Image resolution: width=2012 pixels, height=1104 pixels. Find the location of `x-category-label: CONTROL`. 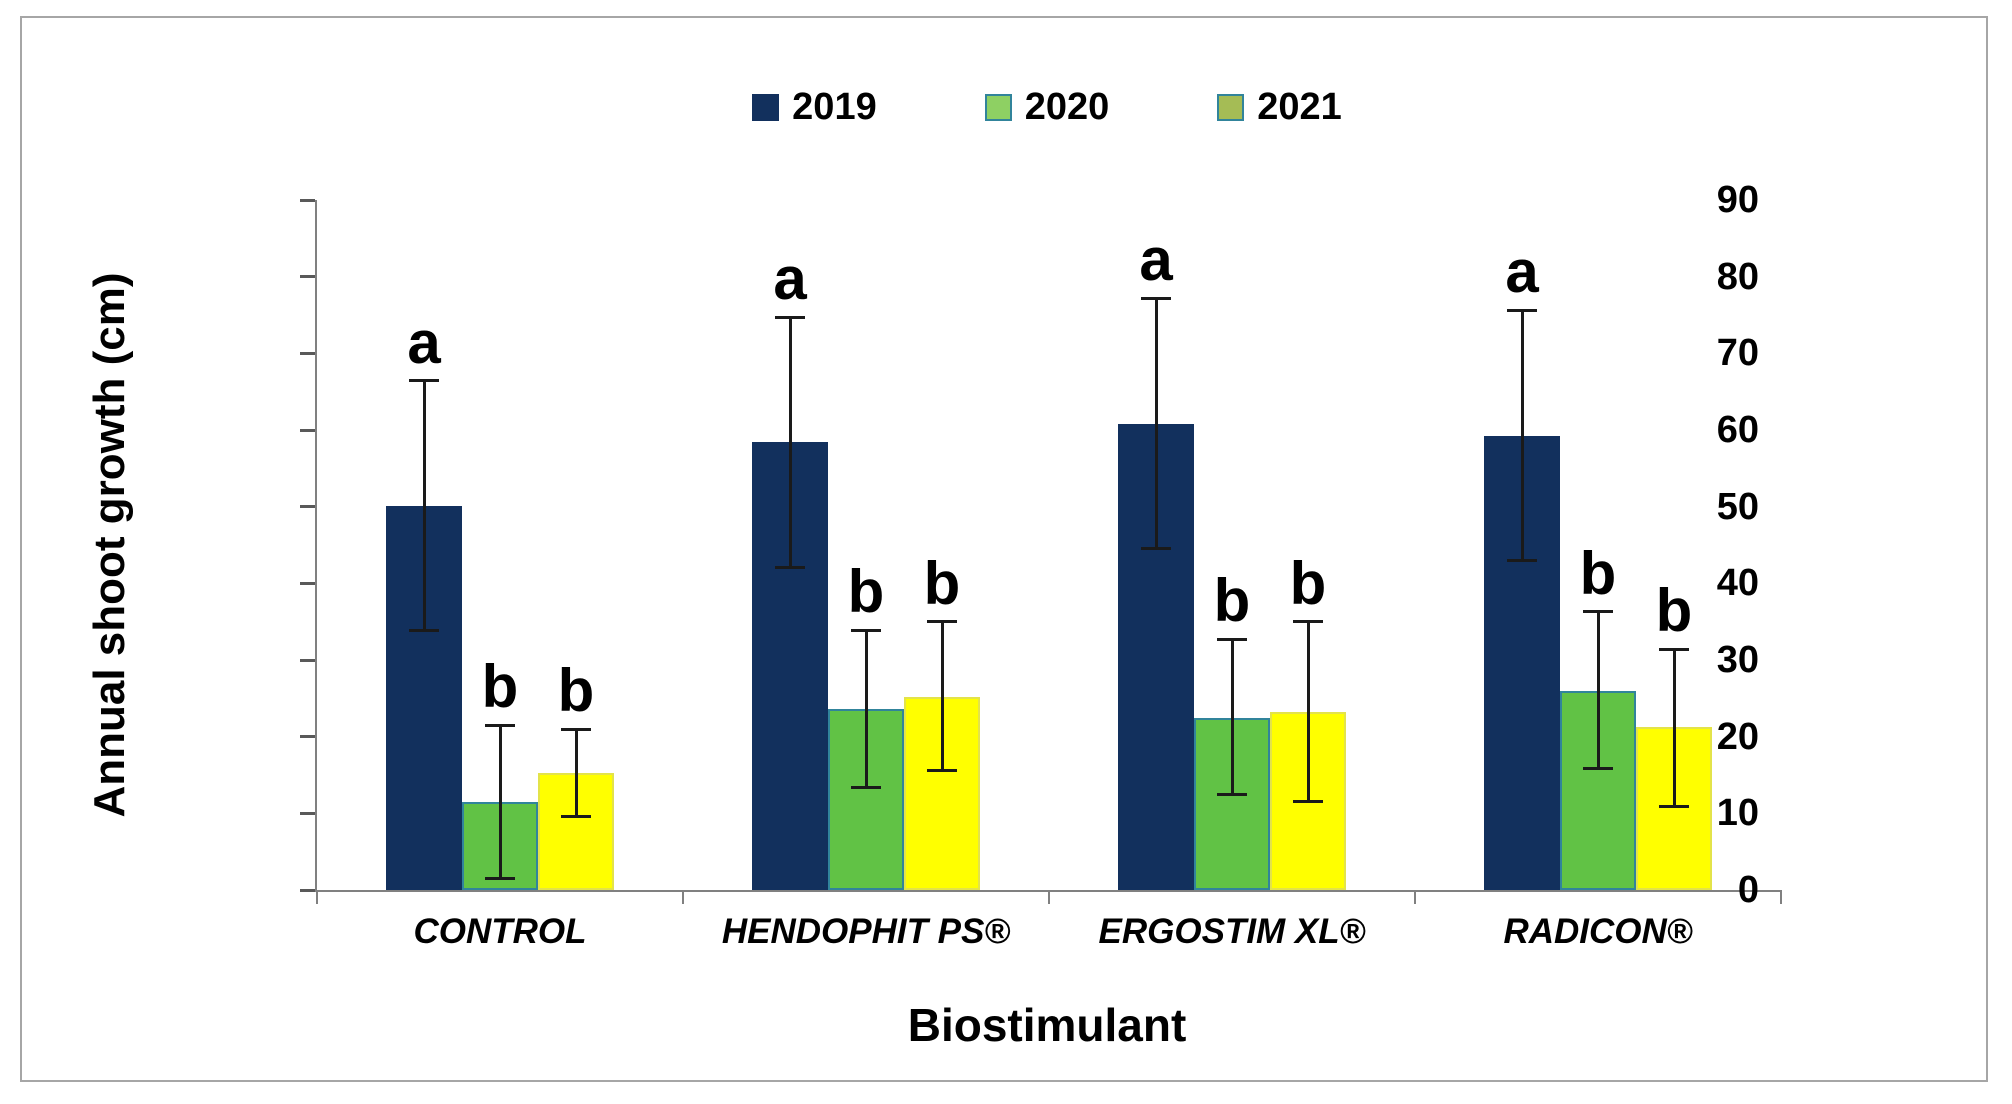

x-category-label: CONTROL is located at coordinates (500, 931).